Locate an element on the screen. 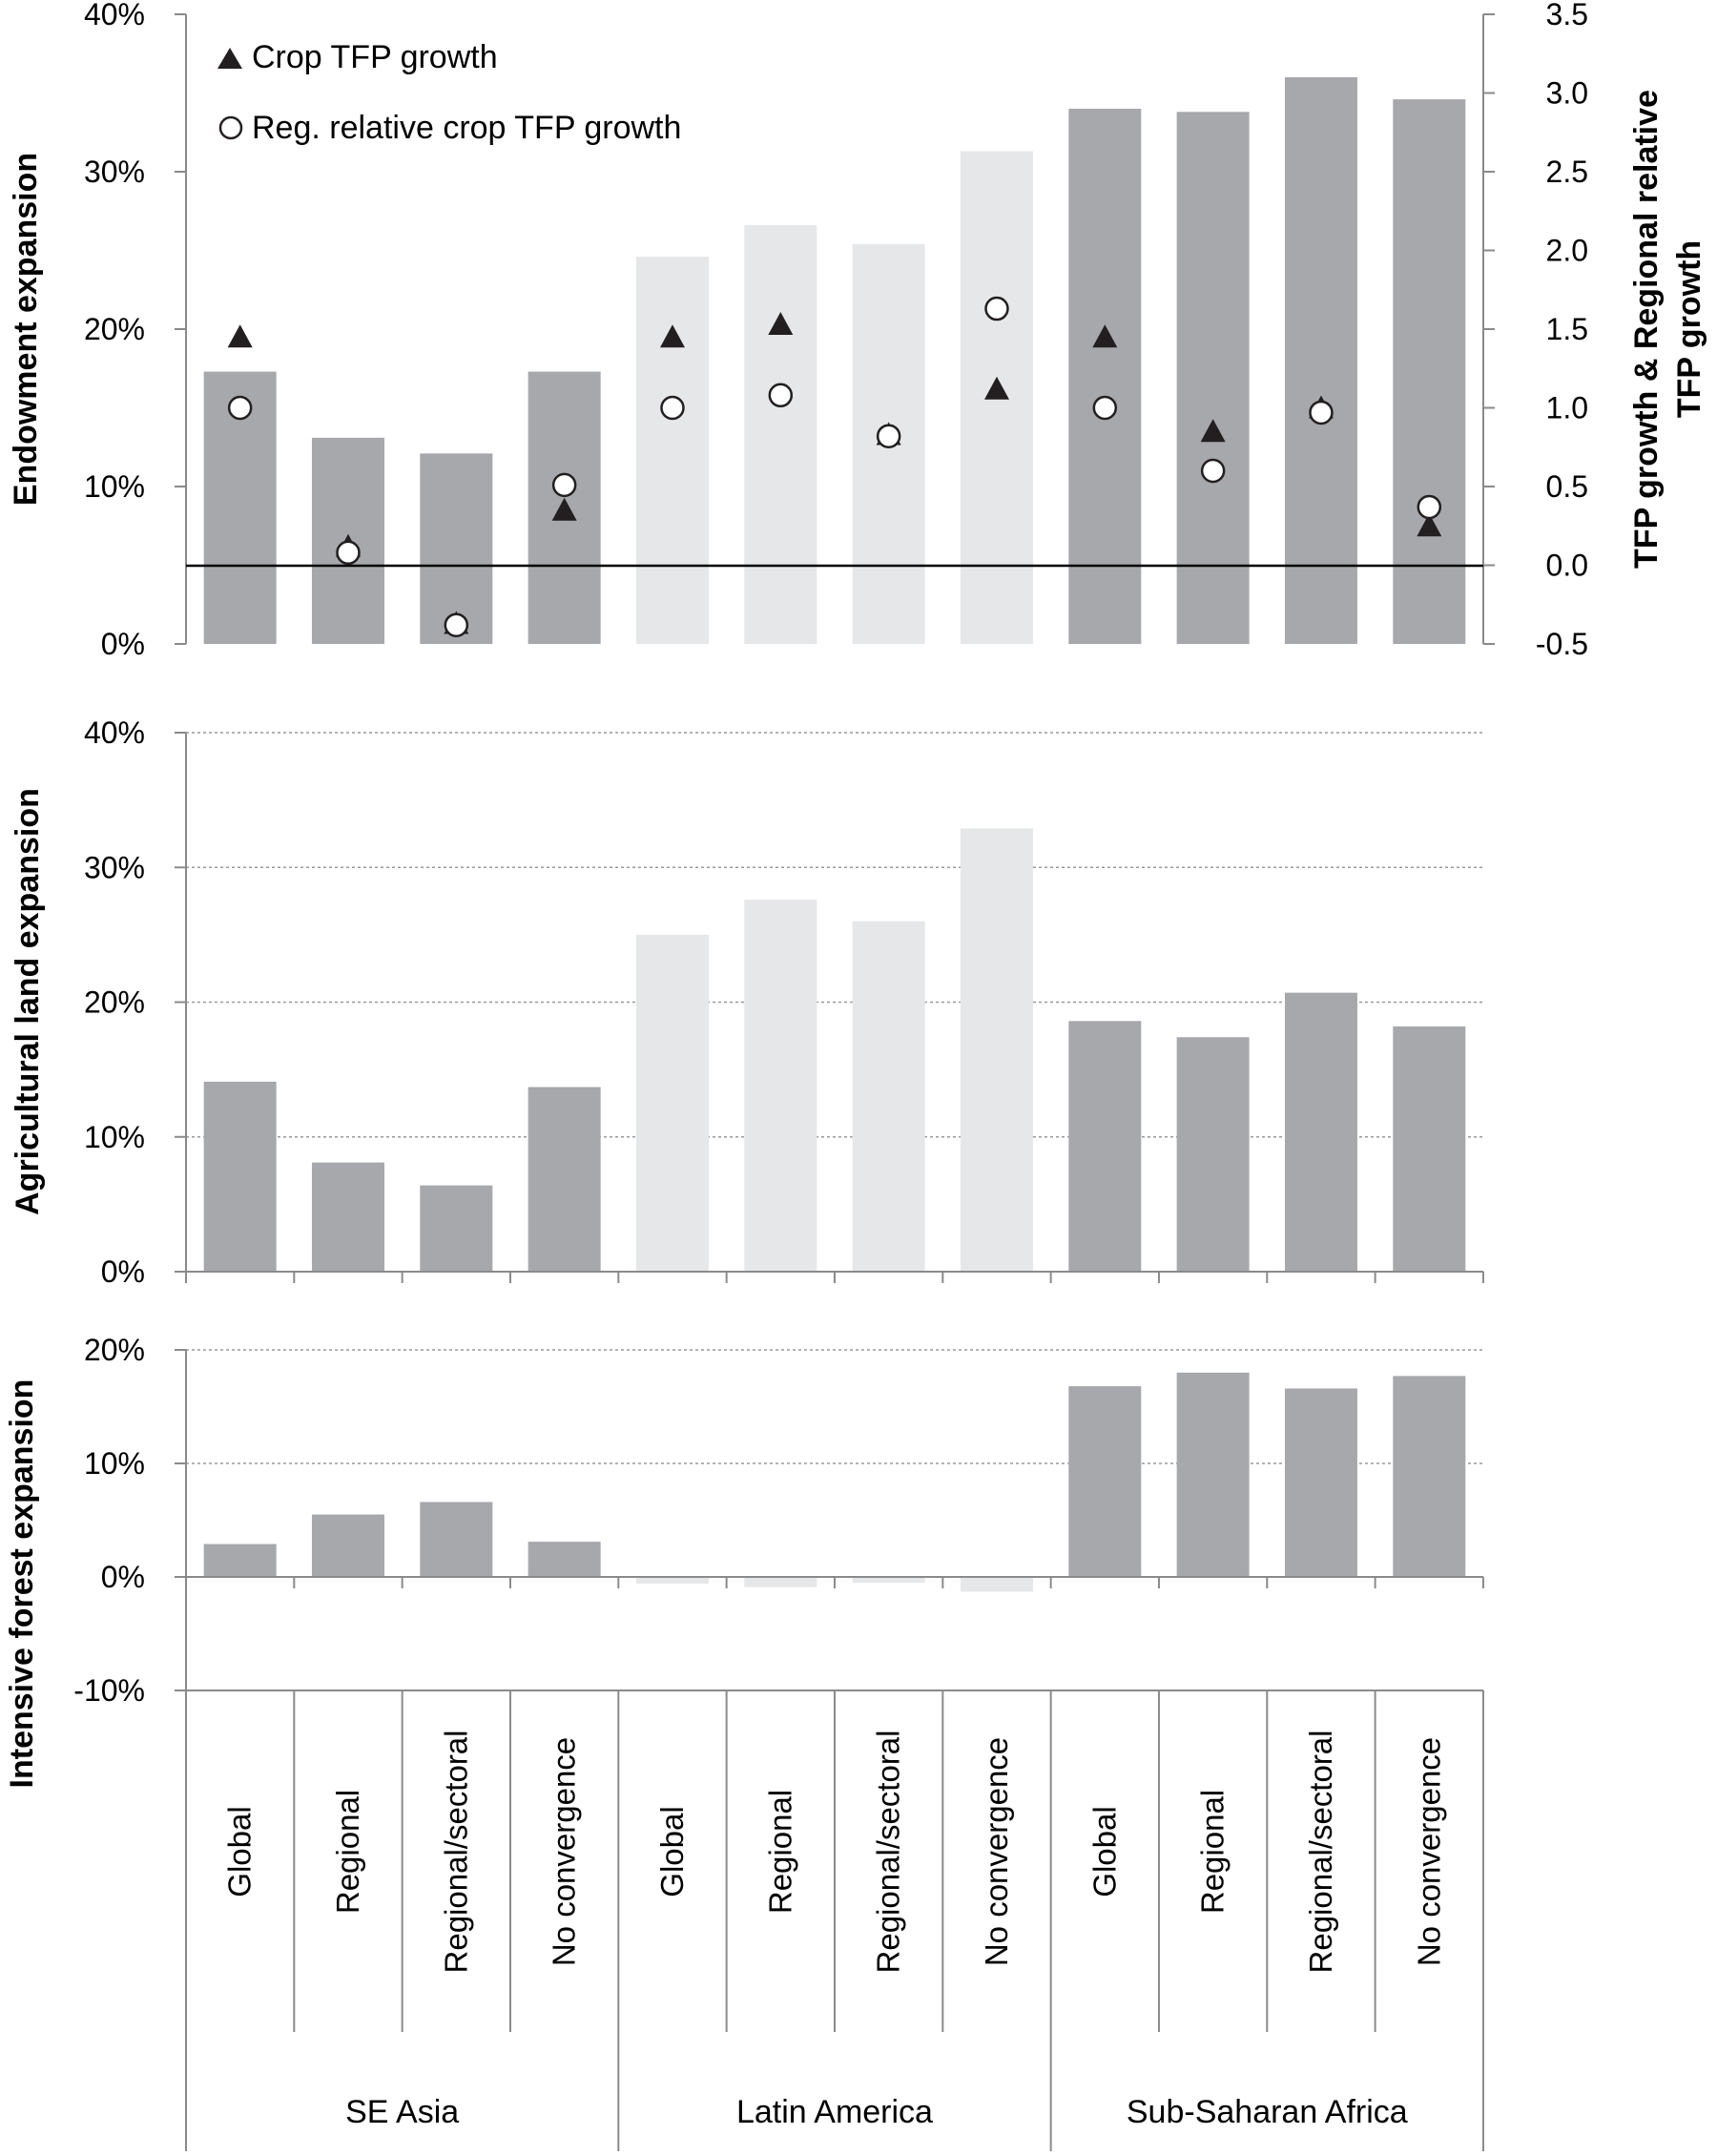 The height and width of the screenshot is (2156, 1717). panel1-y2-ticks: -0.5 0.0 0.5 1.0 1.5 2.0 2.5 3.0 3.5 is located at coordinates (1535, 330).